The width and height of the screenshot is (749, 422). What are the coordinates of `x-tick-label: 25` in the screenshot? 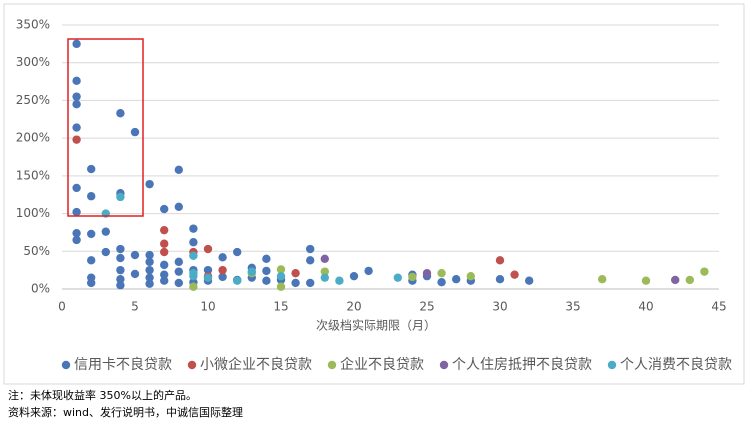 It's located at (426, 307).